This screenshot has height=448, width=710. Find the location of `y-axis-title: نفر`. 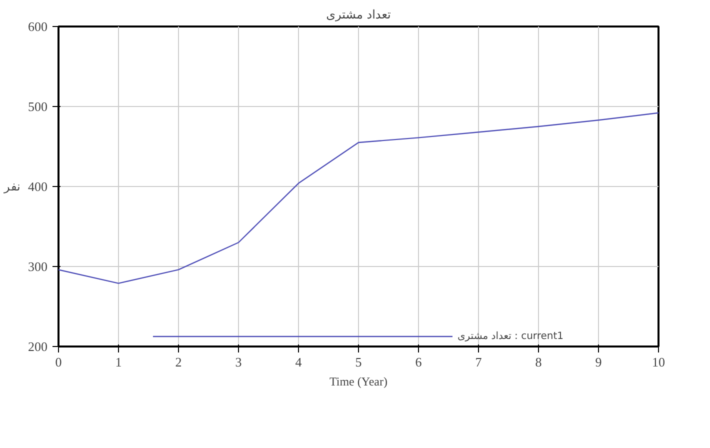

y-axis-title: نفر is located at coordinates (11, 187).